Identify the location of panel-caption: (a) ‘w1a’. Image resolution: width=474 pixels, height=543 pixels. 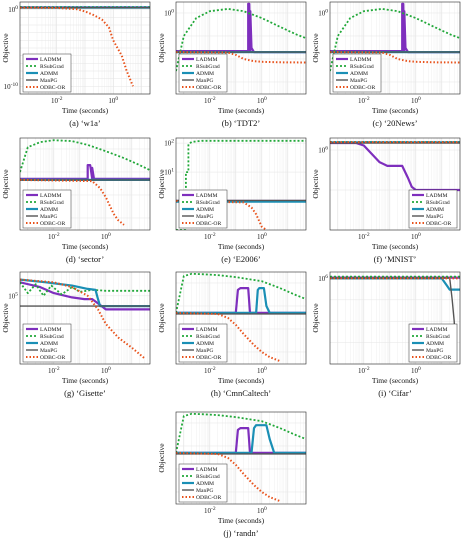
(85, 123).